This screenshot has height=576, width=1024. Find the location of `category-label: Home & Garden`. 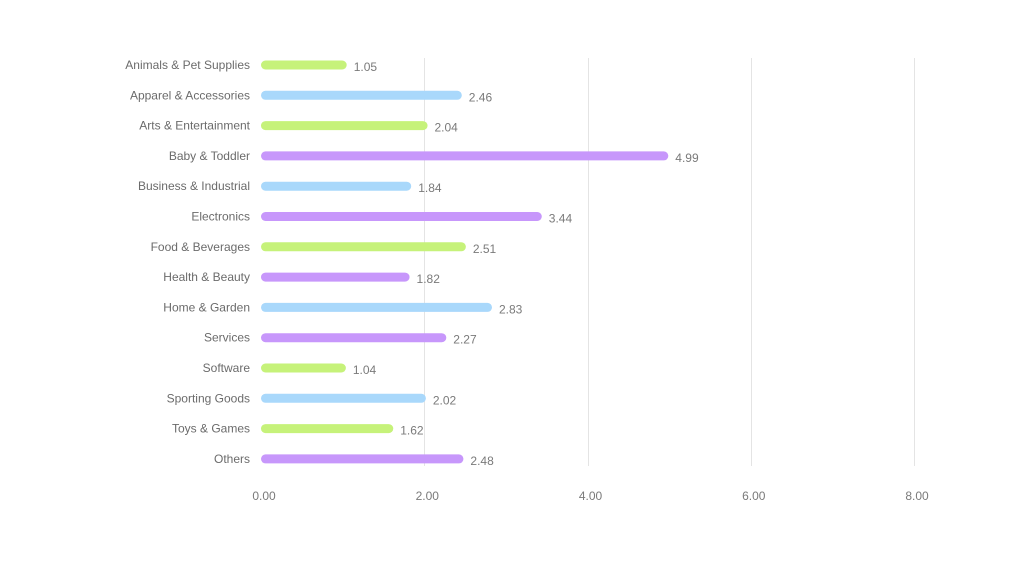

category-label: Home & Garden is located at coordinates (206, 307).